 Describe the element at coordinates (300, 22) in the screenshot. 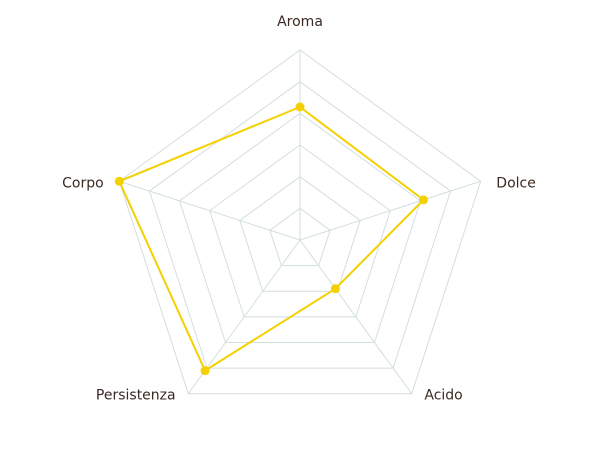

I see `axis-label: Aroma` at that location.